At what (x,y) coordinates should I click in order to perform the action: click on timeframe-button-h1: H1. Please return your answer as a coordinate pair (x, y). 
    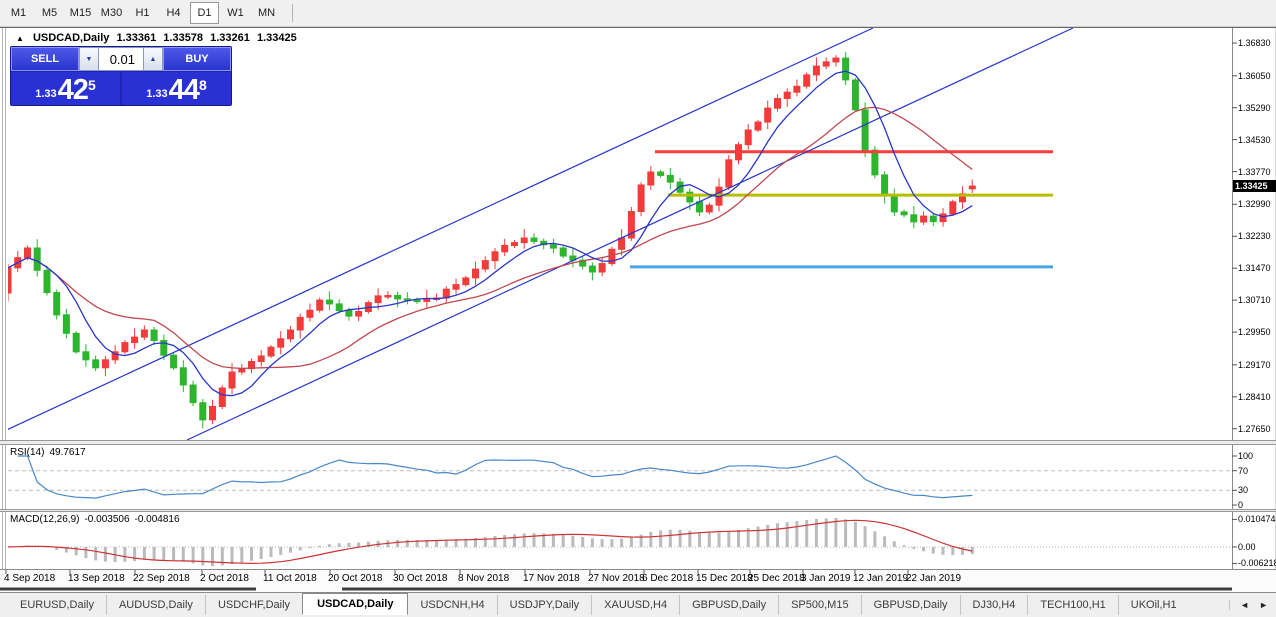
    Looking at the image, I should click on (142, 13).